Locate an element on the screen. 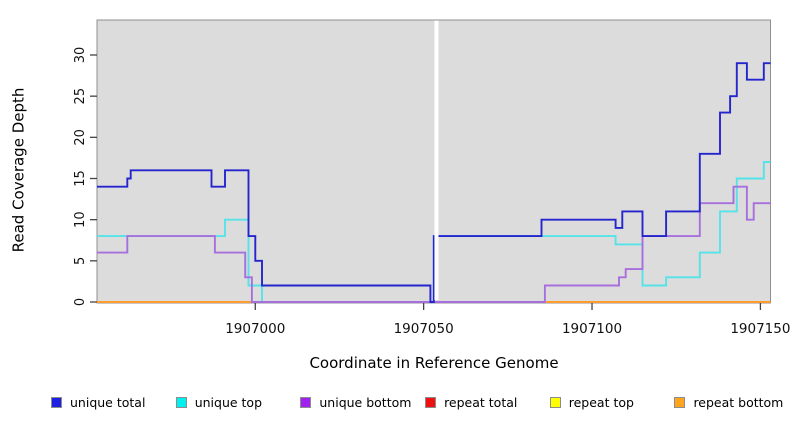 Image resolution: width=792 pixels, height=432 pixels. legend-label: repeat bottom is located at coordinates (738, 402).